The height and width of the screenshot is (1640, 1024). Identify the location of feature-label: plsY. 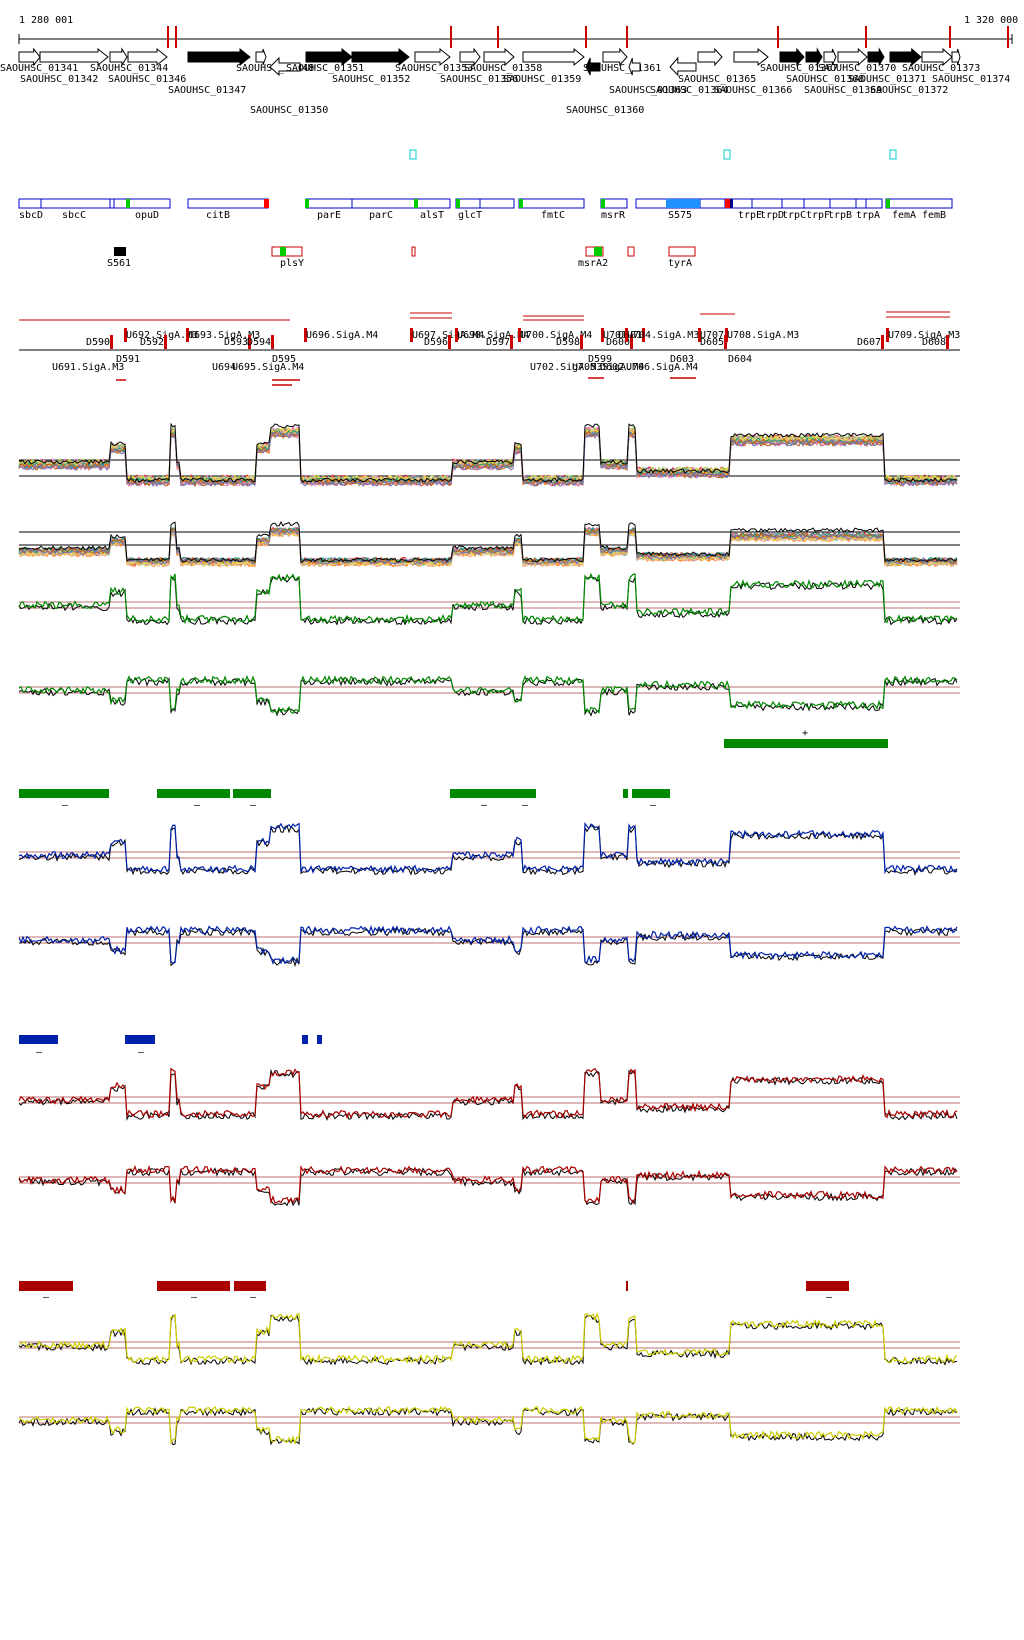
(292, 263).